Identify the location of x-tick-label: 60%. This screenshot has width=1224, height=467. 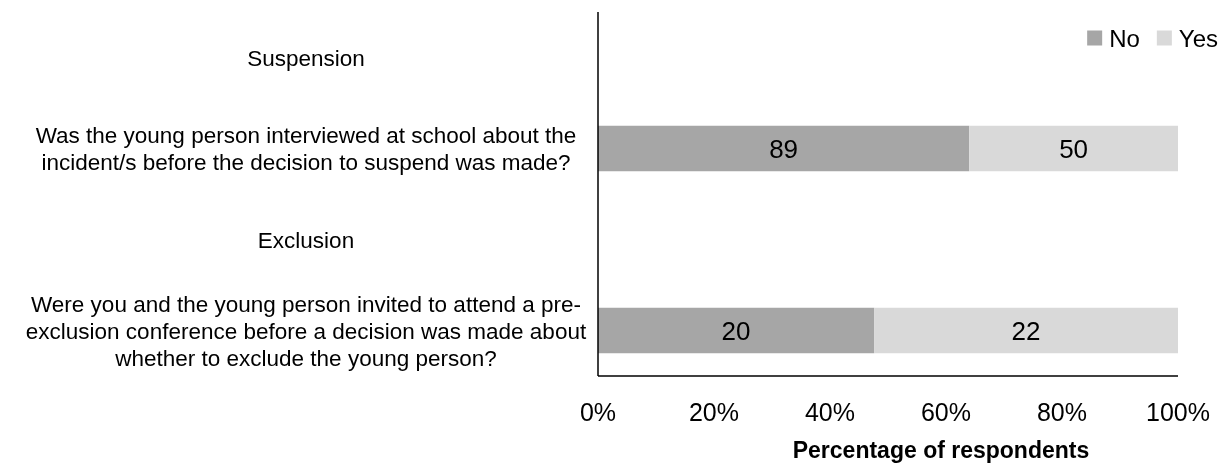
(946, 412).